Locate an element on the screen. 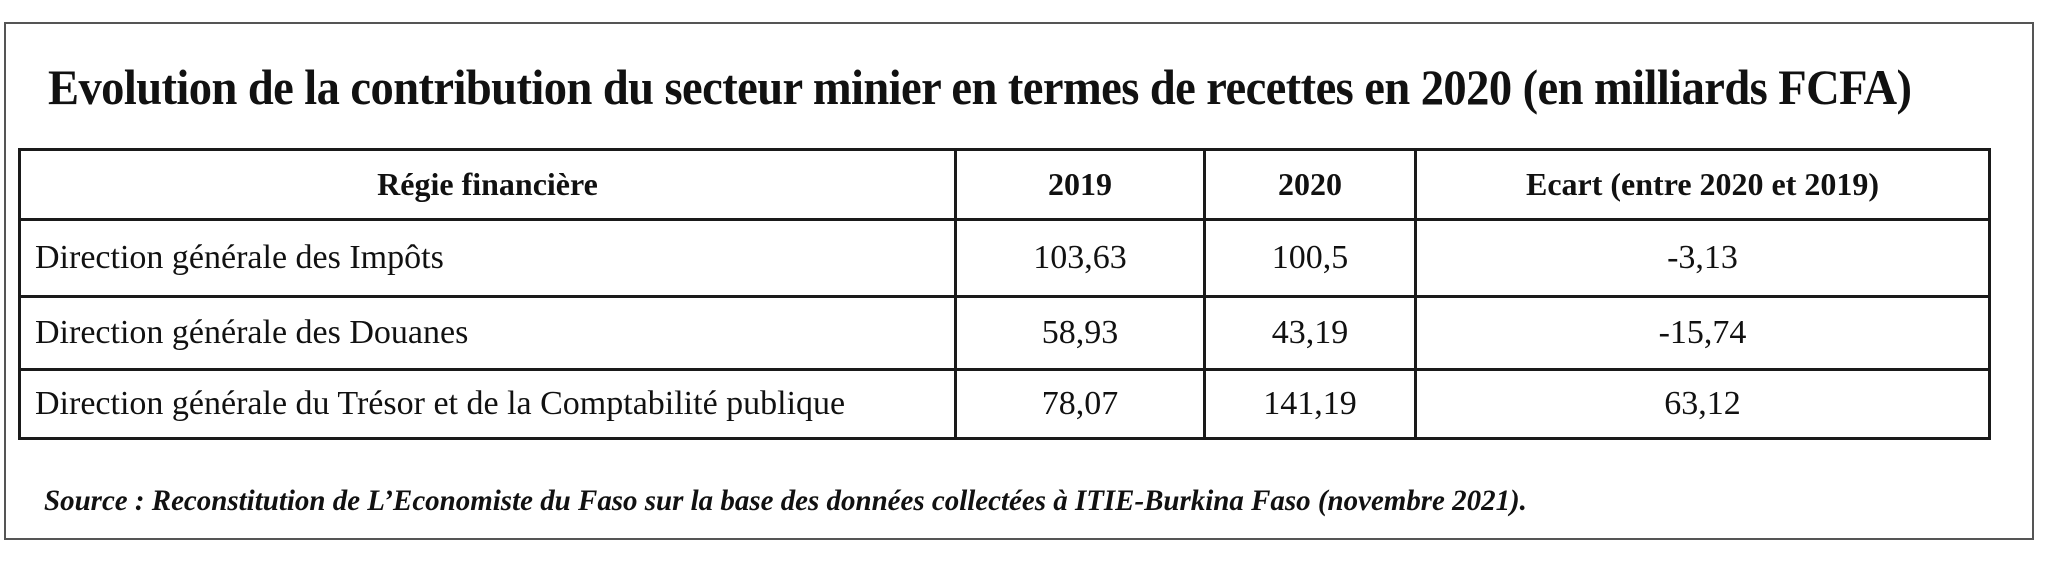 The image size is (2048, 564). header-regie: Régie financière is located at coordinates (487, 184).